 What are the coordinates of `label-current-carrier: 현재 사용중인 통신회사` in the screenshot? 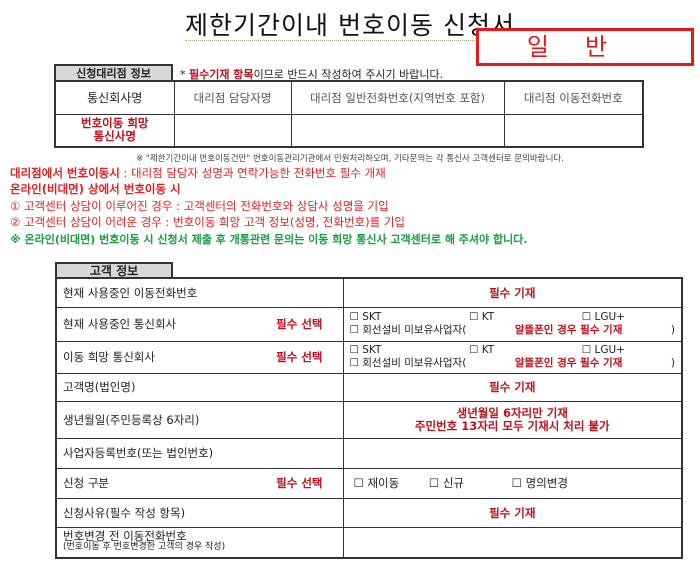 It's located at (120, 324).